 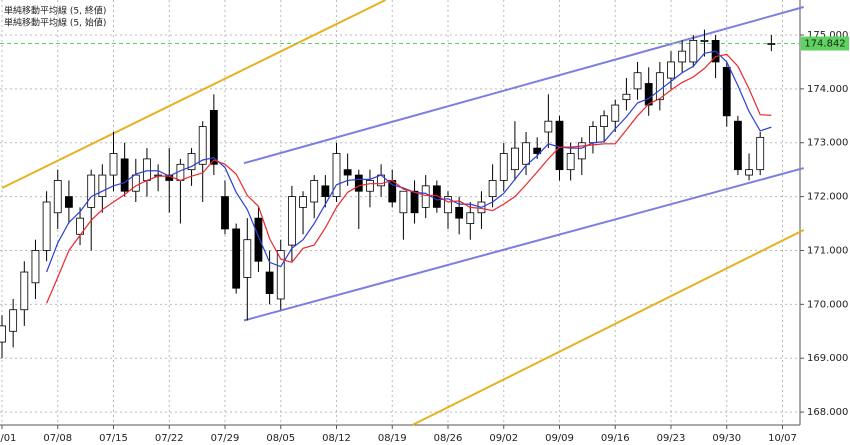 What do you see at coordinates (827, 35) in the screenshot?
I see `y-tick-label: 175.000` at bounding box center [827, 35].